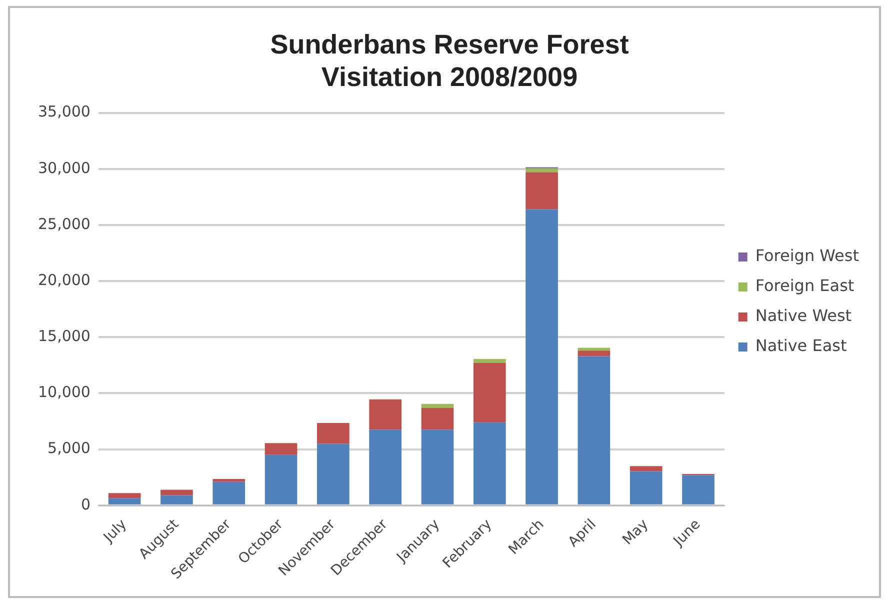 The height and width of the screenshot is (606, 891). What do you see at coordinates (803, 316) in the screenshot?
I see `legend-label: Native West` at bounding box center [803, 316].